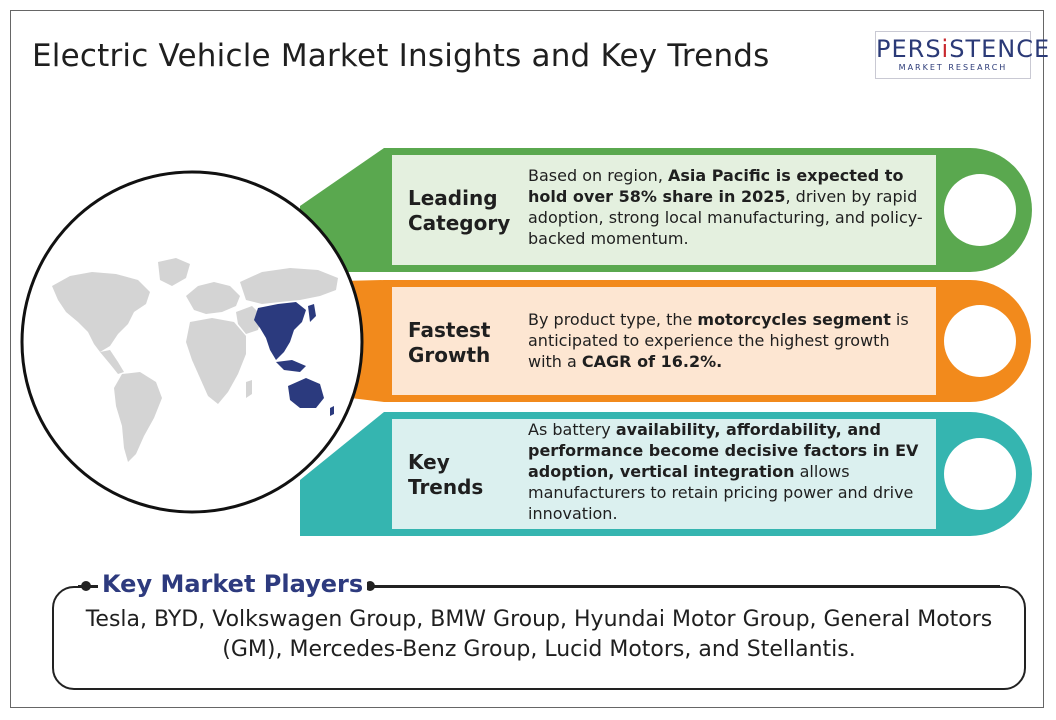 Image resolution: width=1056 pixels, height=720 pixels. I want to click on orange-content-box, so click(664, 341).